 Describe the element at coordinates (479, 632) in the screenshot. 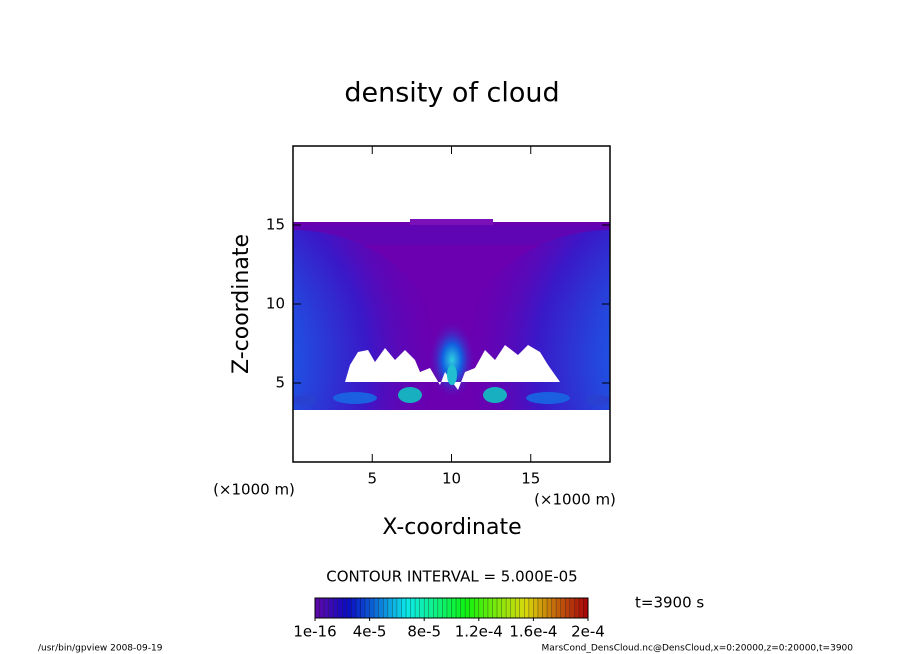

I see `colorbar-tick-label: 1.2e-4` at that location.